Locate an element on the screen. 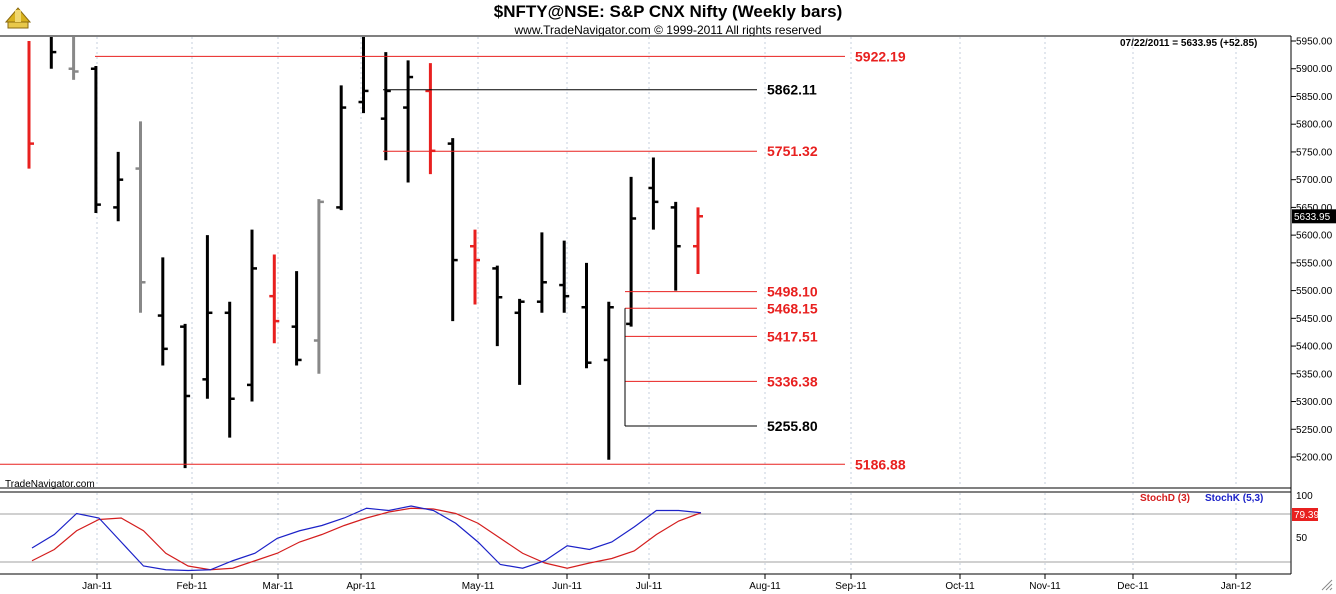 The width and height of the screenshot is (1336, 594). stoch-value-label: 79.39 is located at coordinates (1306, 515).